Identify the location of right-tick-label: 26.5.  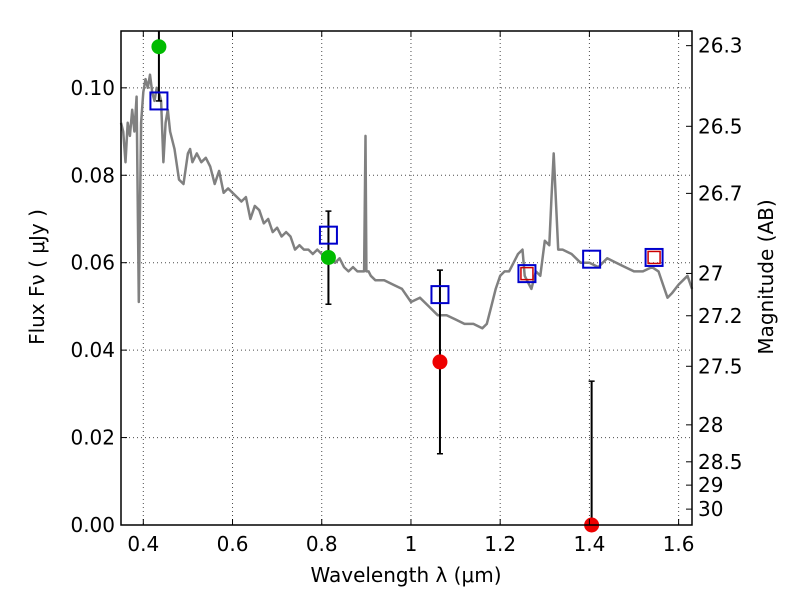
(720, 126).